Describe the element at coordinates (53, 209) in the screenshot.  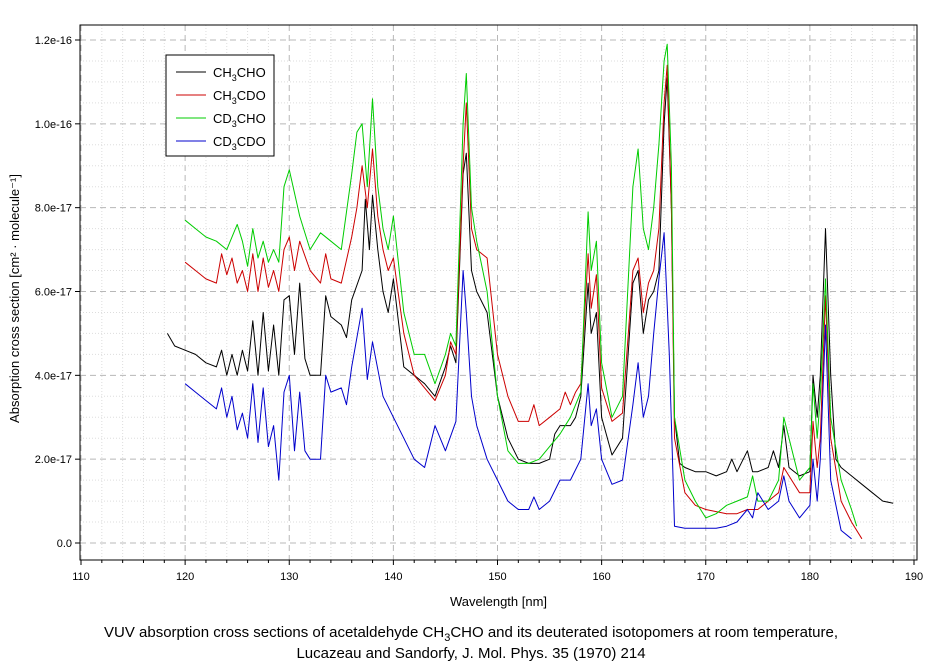
I see `y-tick-label: 8.0e-17` at that location.